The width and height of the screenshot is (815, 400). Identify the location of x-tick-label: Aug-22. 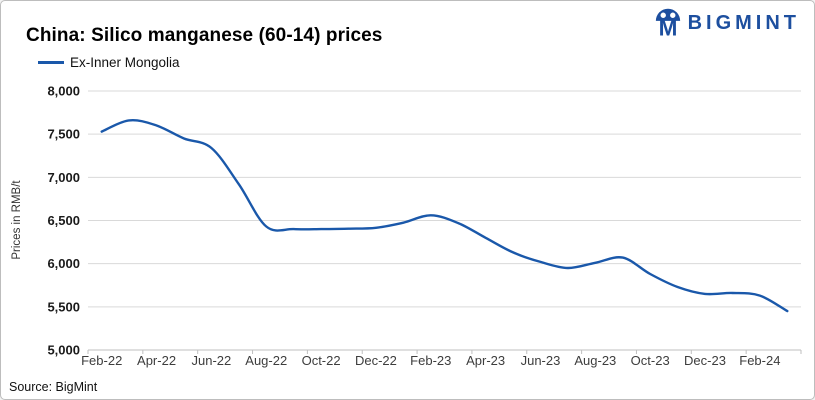
(266, 360).